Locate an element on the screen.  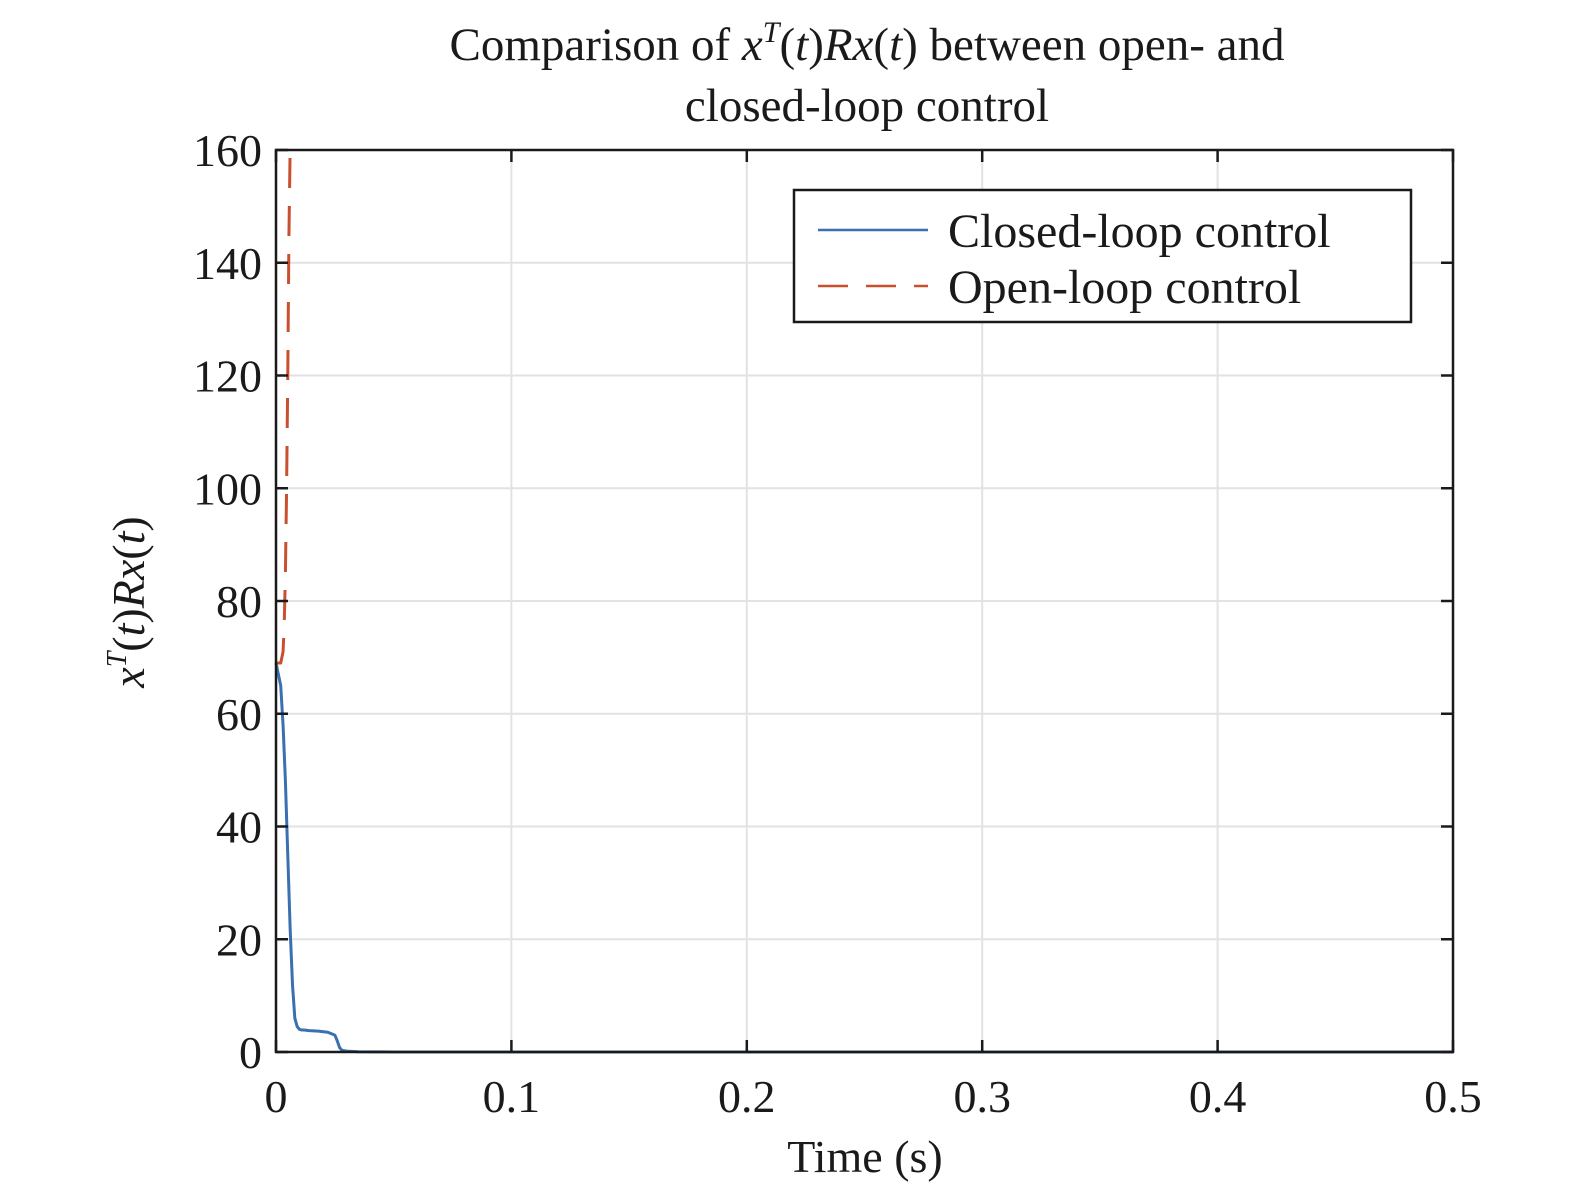
y-tick-label: 60 is located at coordinates (239, 714).